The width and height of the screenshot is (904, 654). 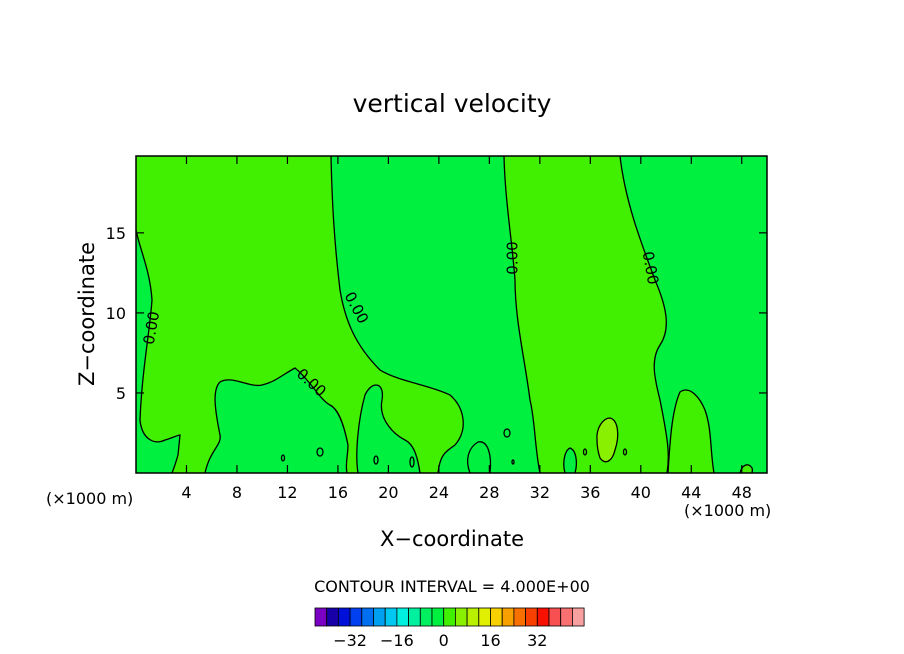 What do you see at coordinates (350, 640) in the screenshot?
I see `colorbar-tick-label: −32` at bounding box center [350, 640].